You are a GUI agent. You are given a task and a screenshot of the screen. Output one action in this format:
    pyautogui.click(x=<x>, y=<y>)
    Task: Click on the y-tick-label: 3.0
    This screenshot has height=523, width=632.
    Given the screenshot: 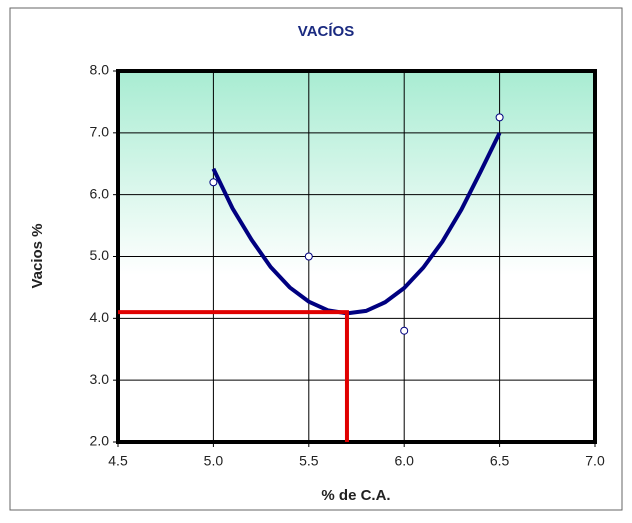 What is the action you would take?
    pyautogui.click(x=100, y=379)
    